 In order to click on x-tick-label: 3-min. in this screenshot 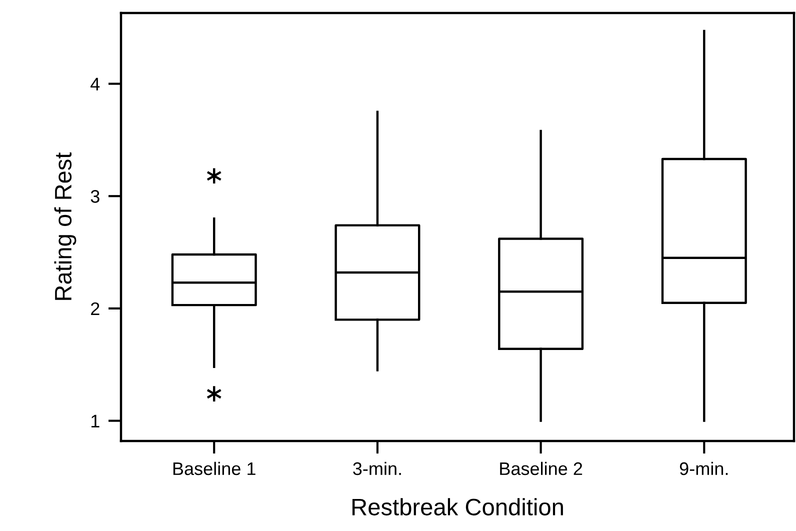, I will do `click(377, 469)`.